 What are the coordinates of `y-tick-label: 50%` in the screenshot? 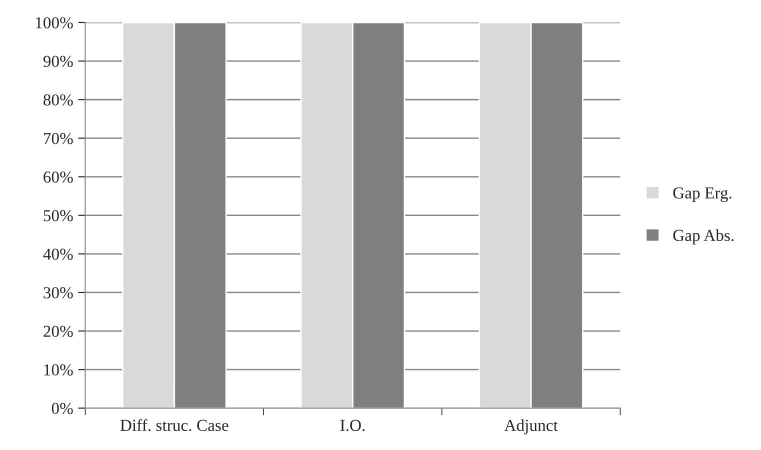 It's located at (58, 216).